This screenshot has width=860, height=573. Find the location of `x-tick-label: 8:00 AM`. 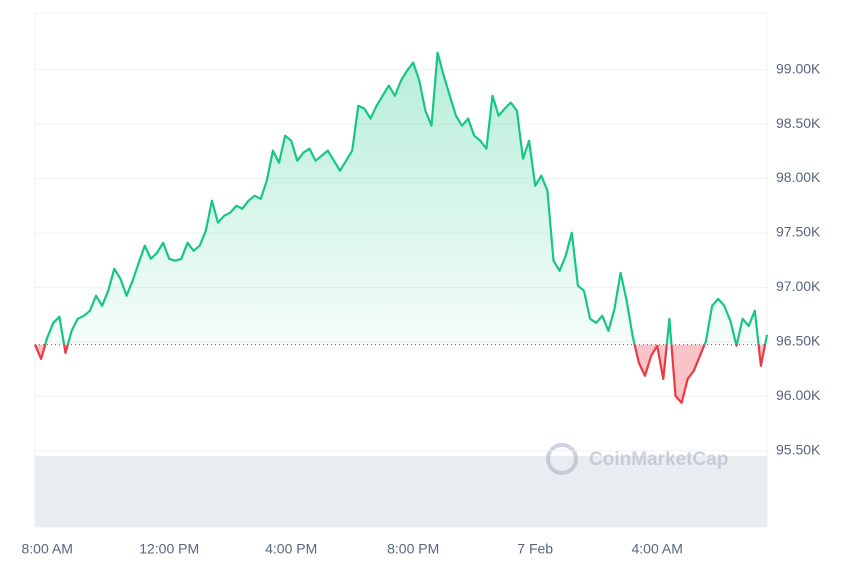

x-tick-label: 8:00 AM is located at coordinates (47, 549).